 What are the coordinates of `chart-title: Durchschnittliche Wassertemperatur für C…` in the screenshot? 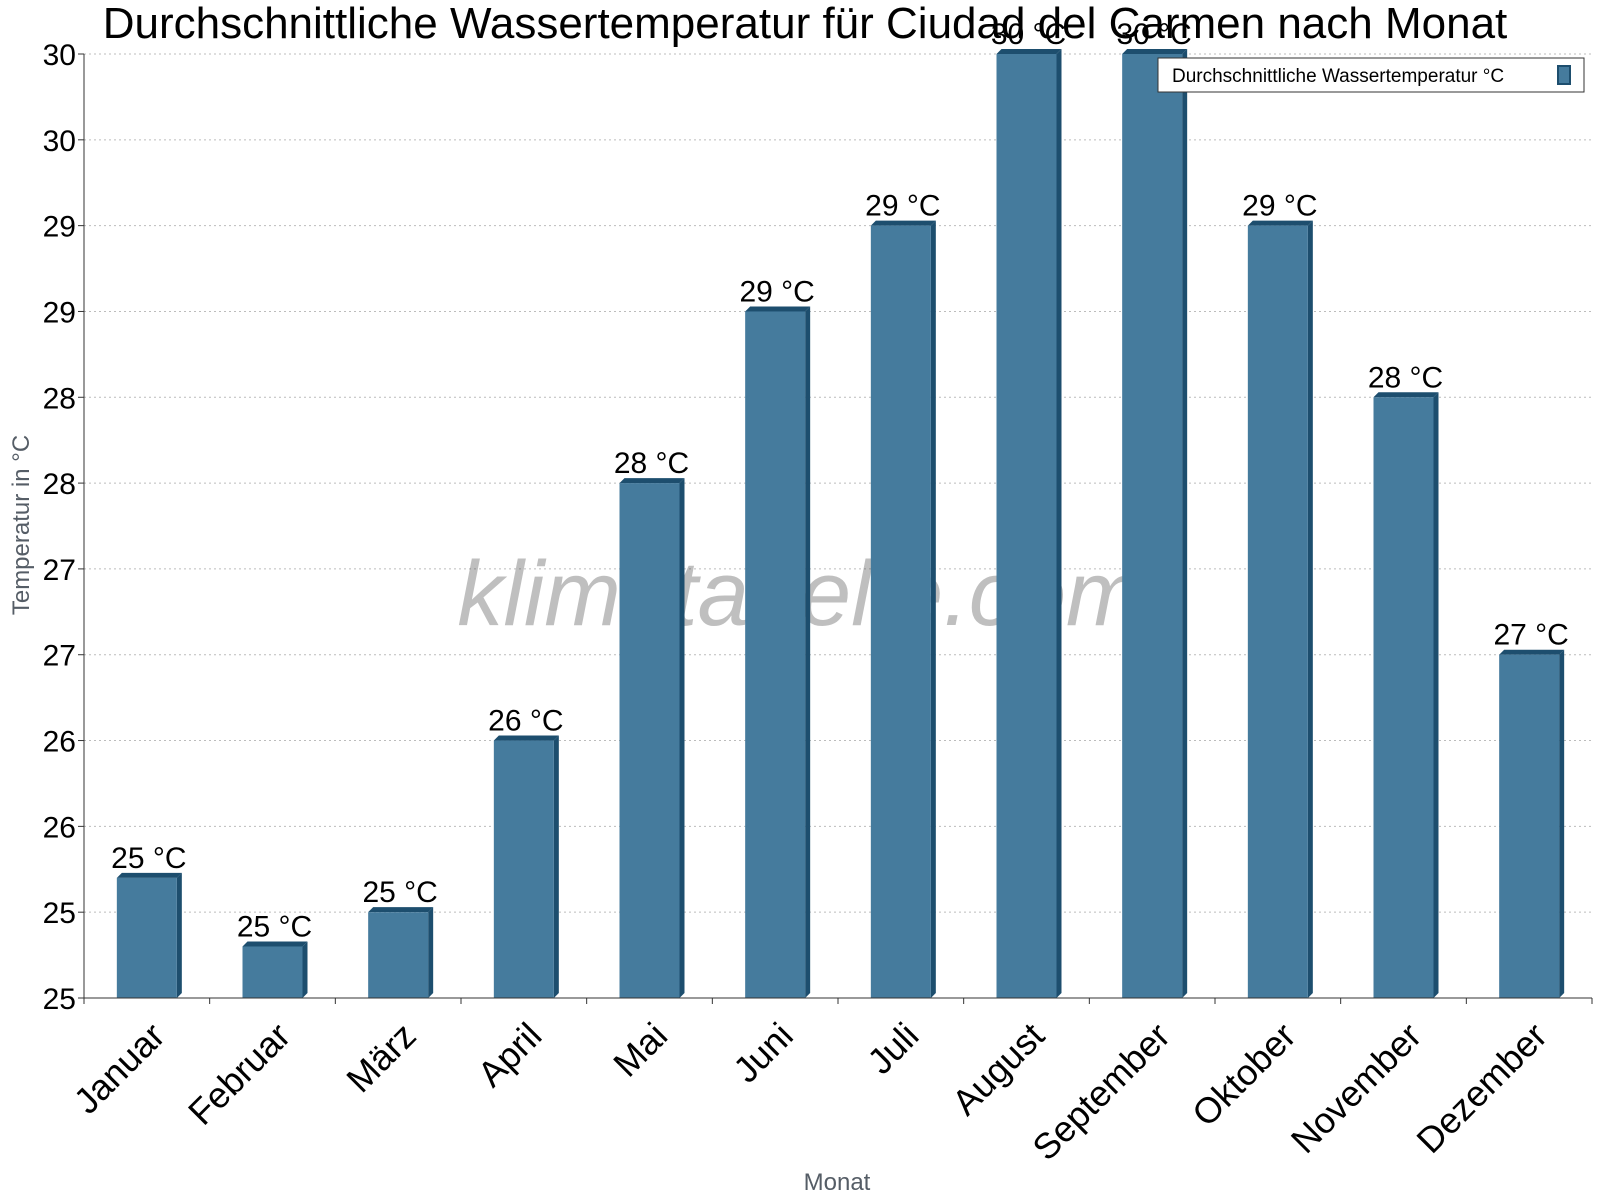 It's located at (805, 24).